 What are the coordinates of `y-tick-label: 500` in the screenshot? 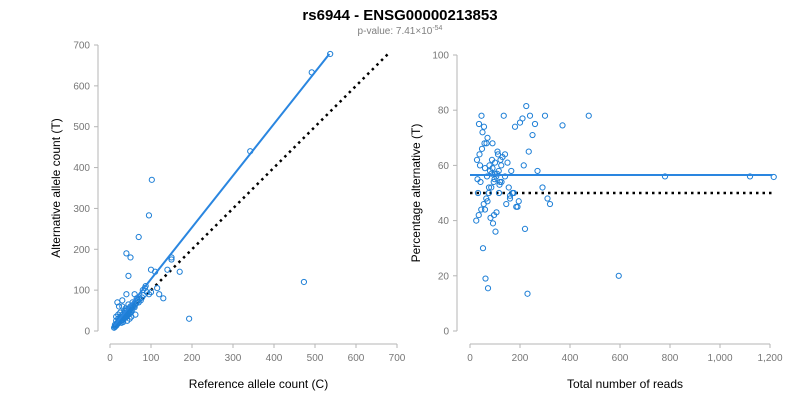 It's located at (81, 127).